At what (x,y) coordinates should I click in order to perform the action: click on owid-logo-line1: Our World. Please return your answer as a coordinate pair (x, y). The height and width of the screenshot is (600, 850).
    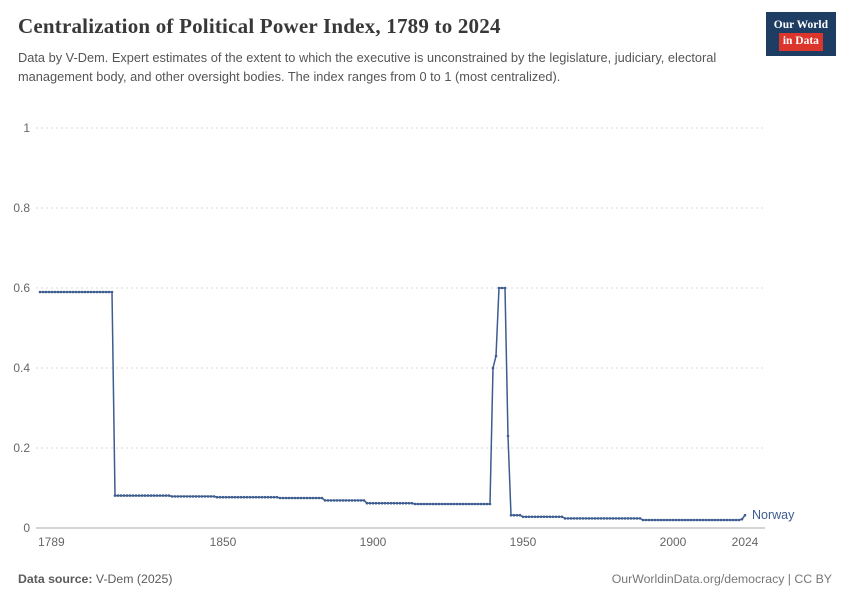
    Looking at the image, I should click on (800, 25).